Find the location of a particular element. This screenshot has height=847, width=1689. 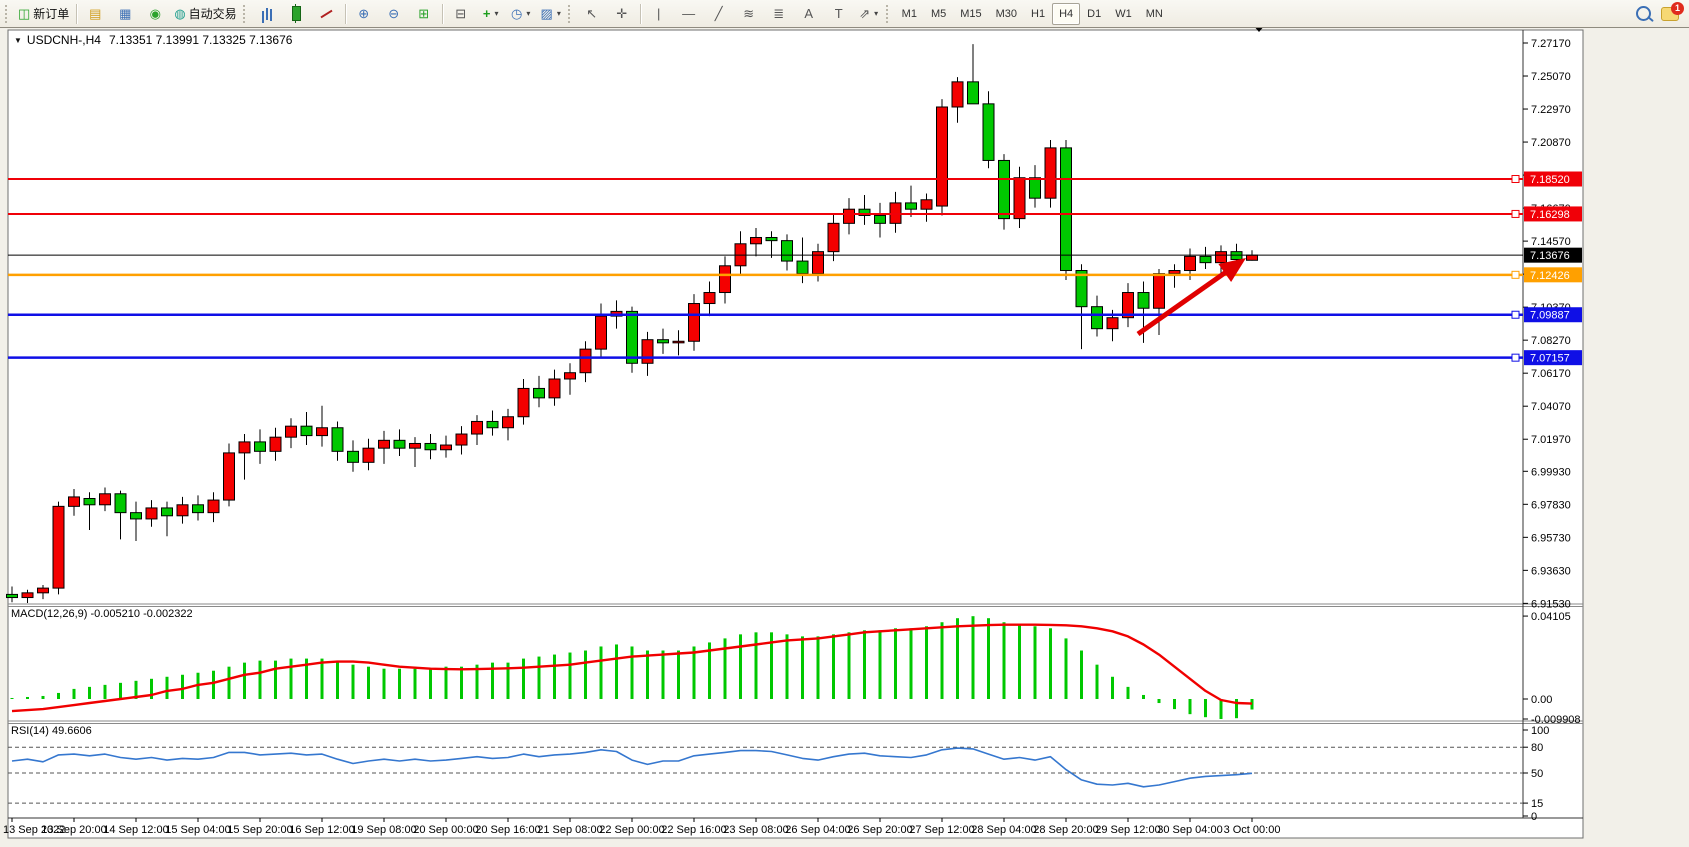

arrows-tool-button: ⇗ ▾ is located at coordinates (869, 14).